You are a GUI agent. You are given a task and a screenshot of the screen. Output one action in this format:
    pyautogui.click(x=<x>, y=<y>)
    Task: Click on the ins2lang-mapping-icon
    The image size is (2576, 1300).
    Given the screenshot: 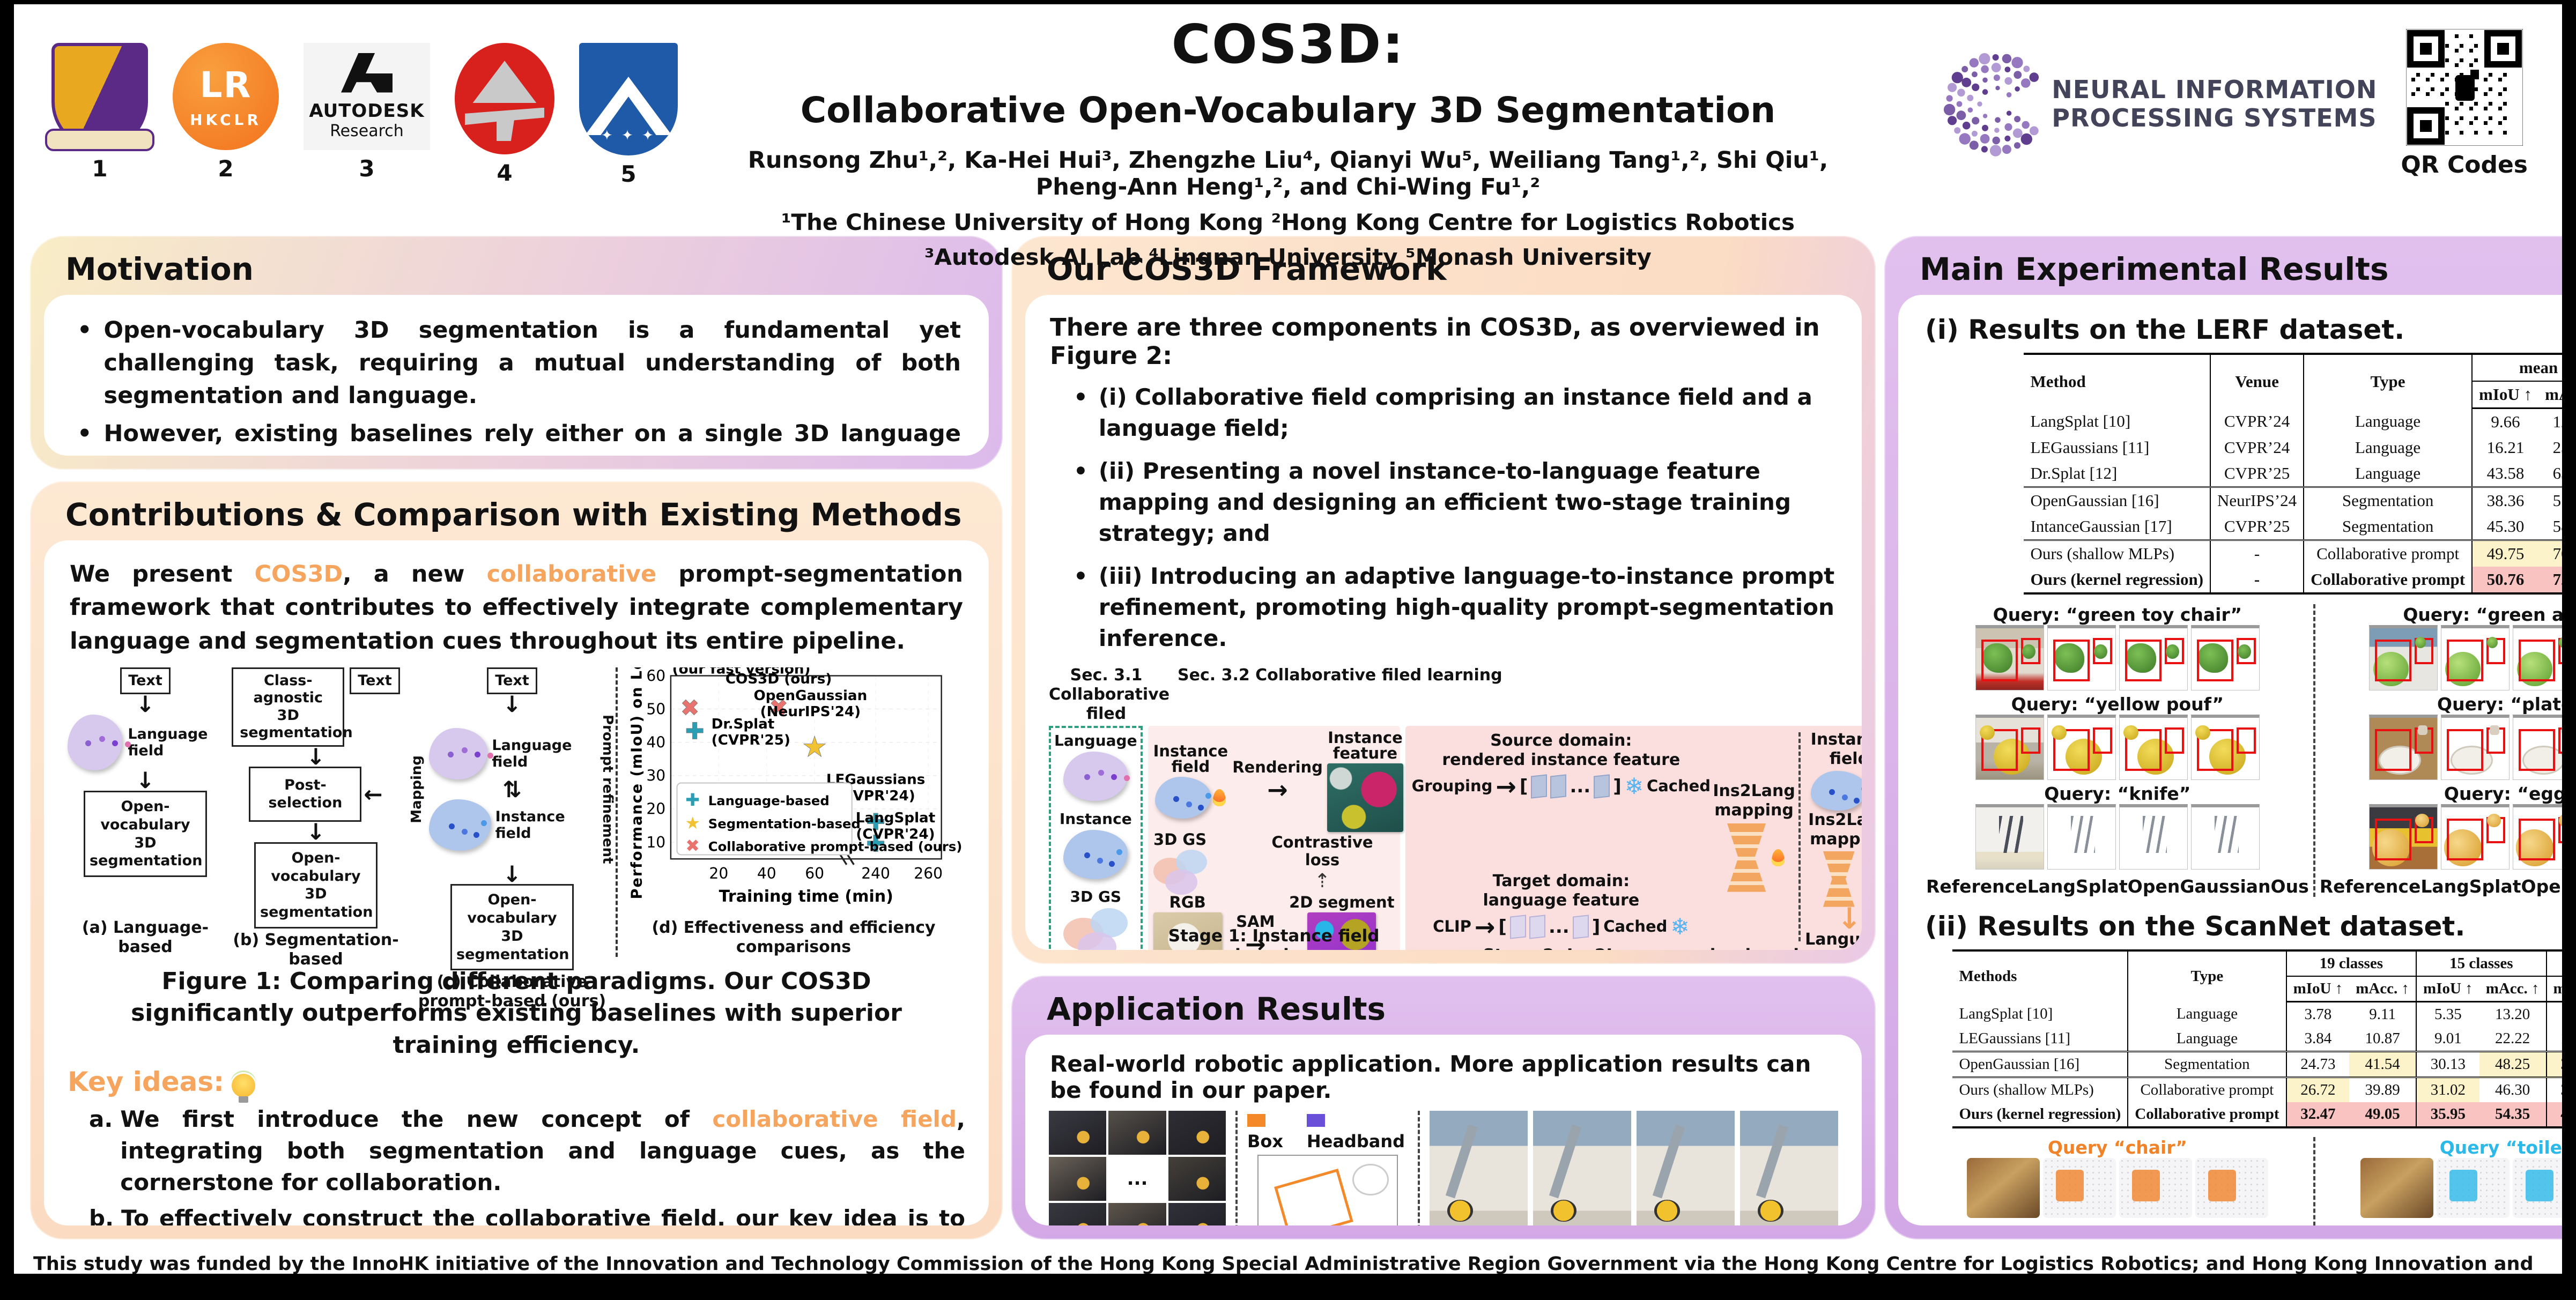 What is the action you would take?
    pyautogui.click(x=1839, y=879)
    